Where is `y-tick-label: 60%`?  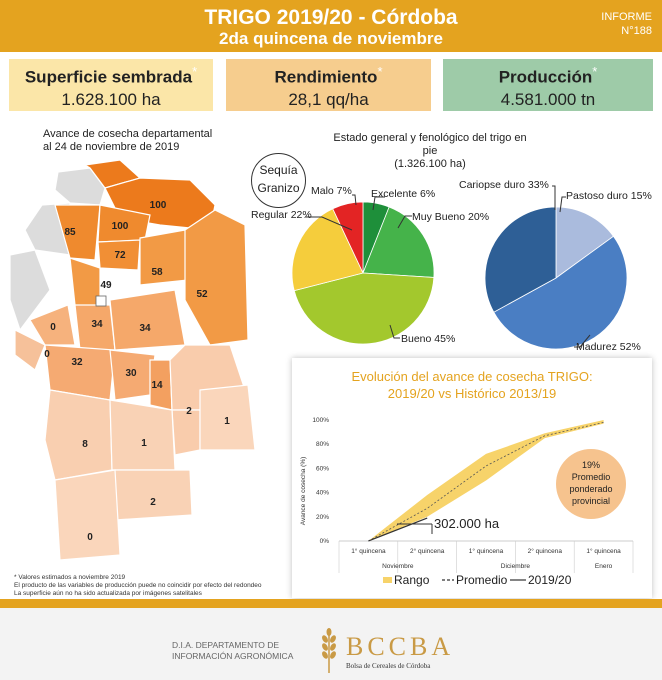
y-tick-label: 60% is located at coordinates (322, 468).